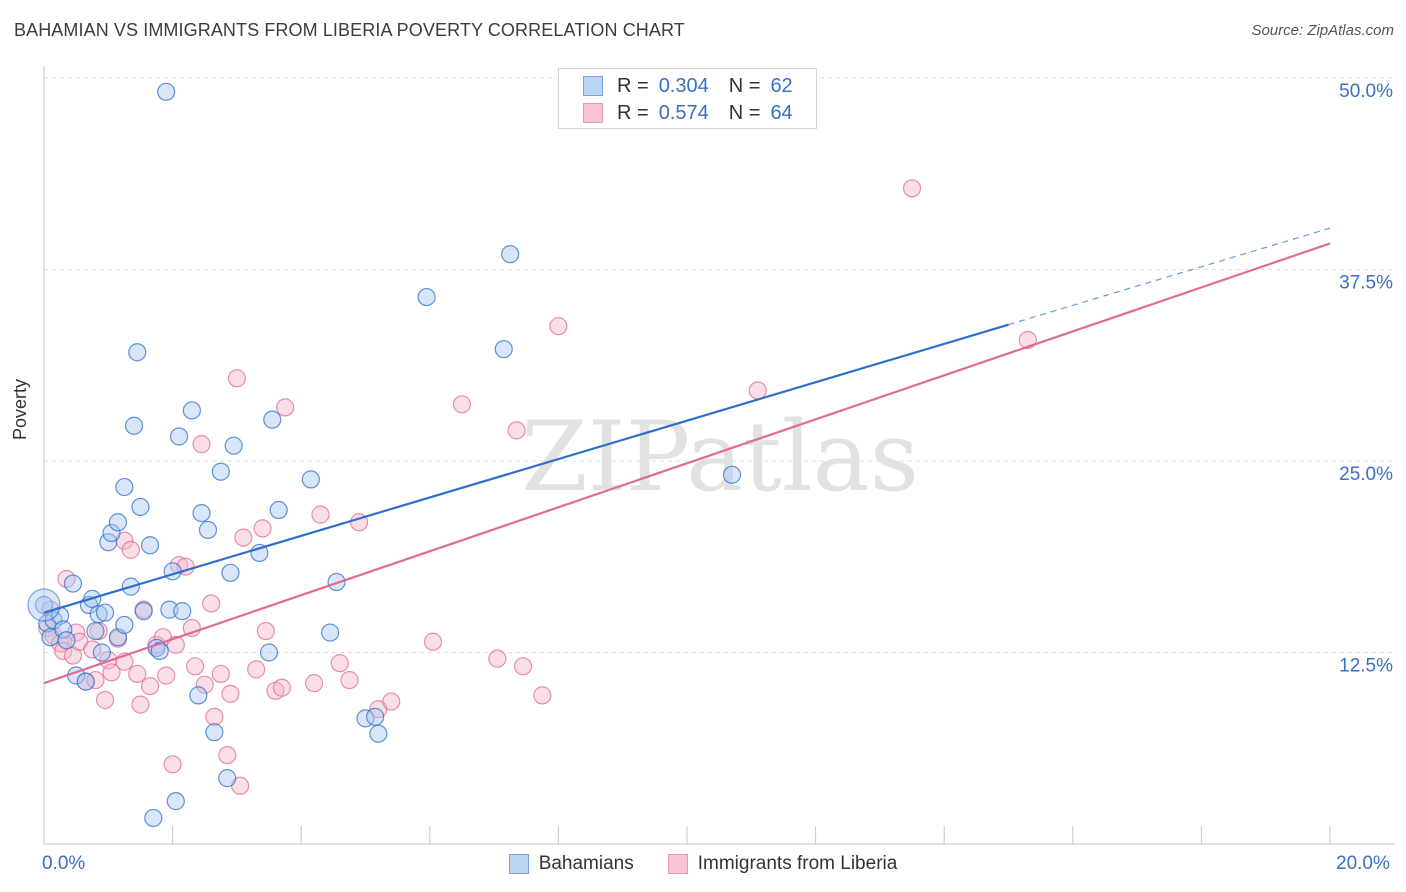  Describe the element at coordinates (797, 863) in the screenshot. I see `legend-label: Immigrants from Liberia` at that location.